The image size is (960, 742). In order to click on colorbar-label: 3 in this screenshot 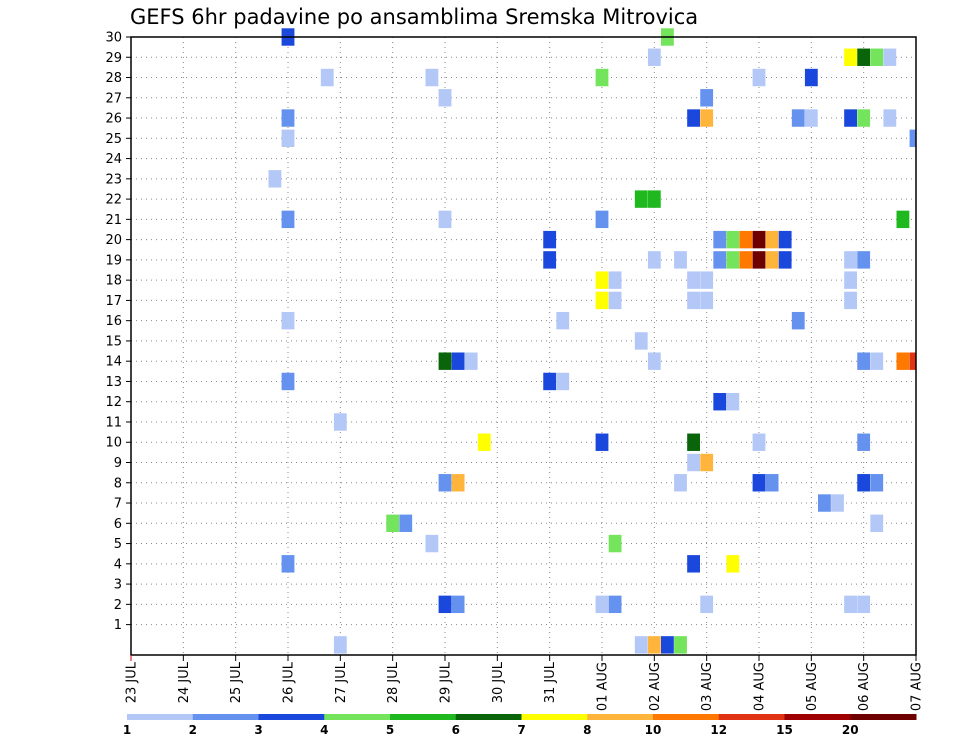, I will do `click(258, 730)`.